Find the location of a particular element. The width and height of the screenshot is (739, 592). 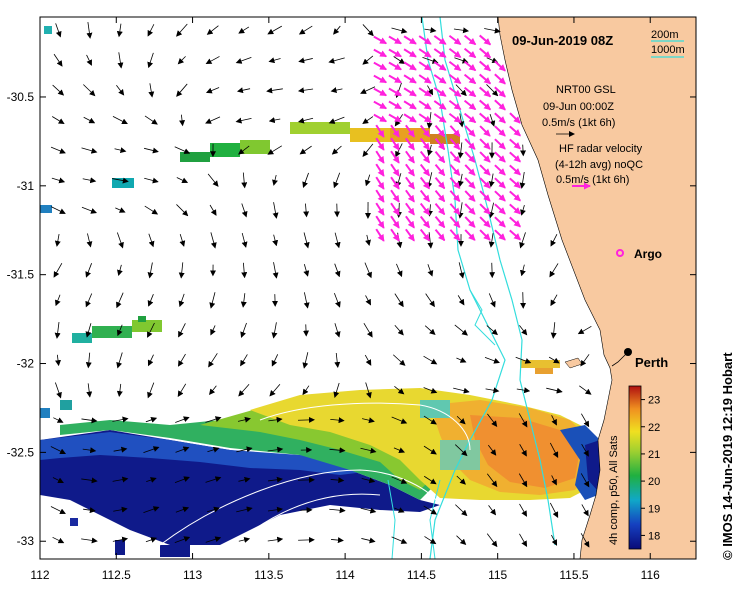

x-tick-label: 113.5 is located at coordinates (268, 575).